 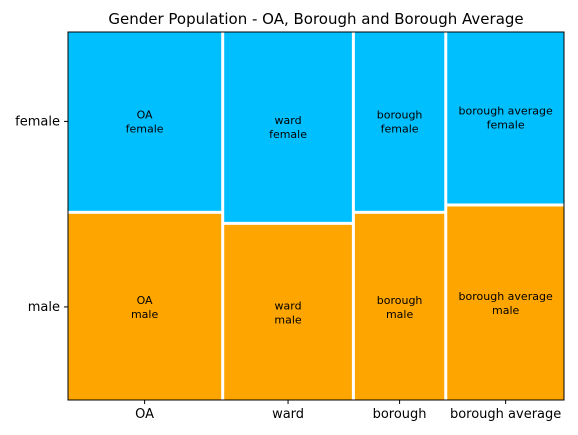 I want to click on cell-label-OA-male: OA male, so click(x=145, y=307).